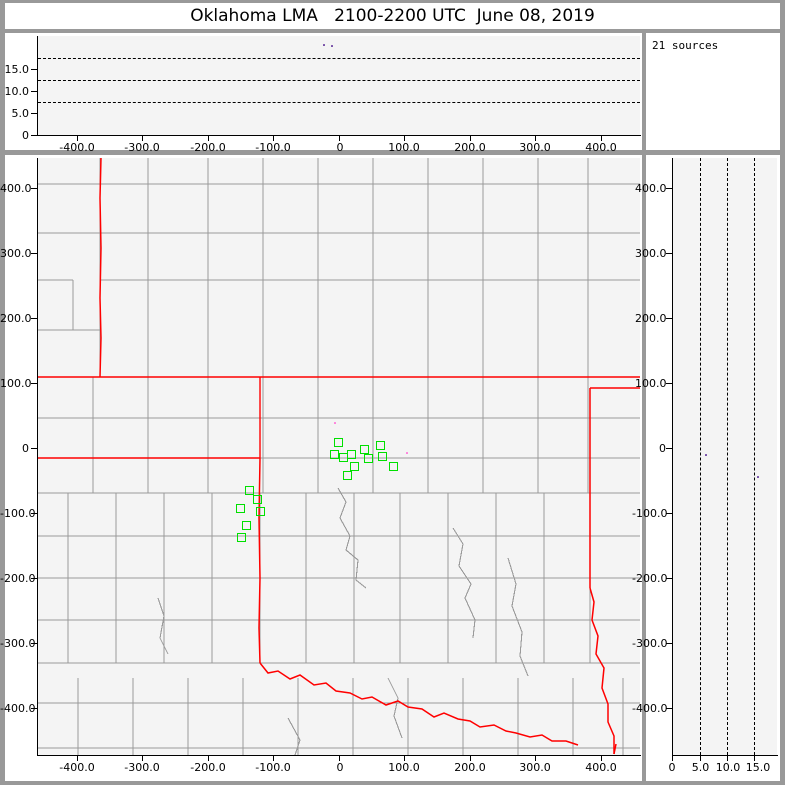 Image resolution: width=785 pixels, height=785 pixels. I want to click on top-ytick-label: 15.0, so click(17, 69).